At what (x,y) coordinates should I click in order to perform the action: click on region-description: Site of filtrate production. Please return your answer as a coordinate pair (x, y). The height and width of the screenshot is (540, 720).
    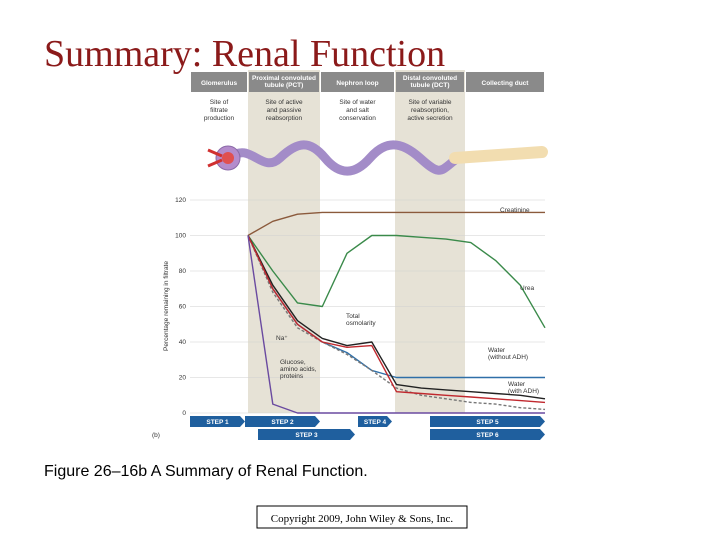
    Looking at the image, I should click on (219, 110).